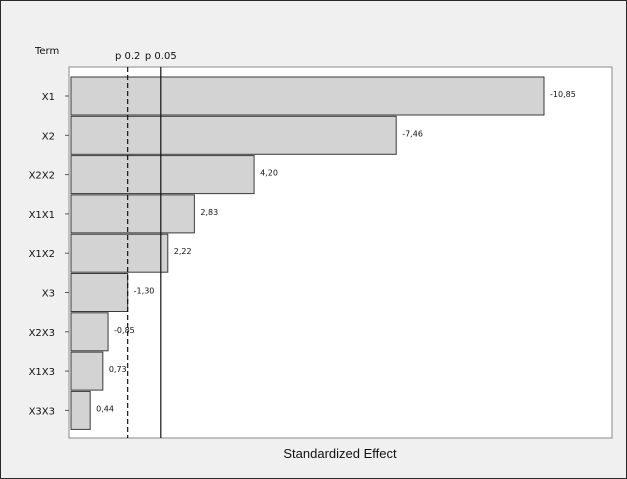 Image resolution: width=627 pixels, height=479 pixels. I want to click on data-label-x3: -1,30, so click(144, 291).